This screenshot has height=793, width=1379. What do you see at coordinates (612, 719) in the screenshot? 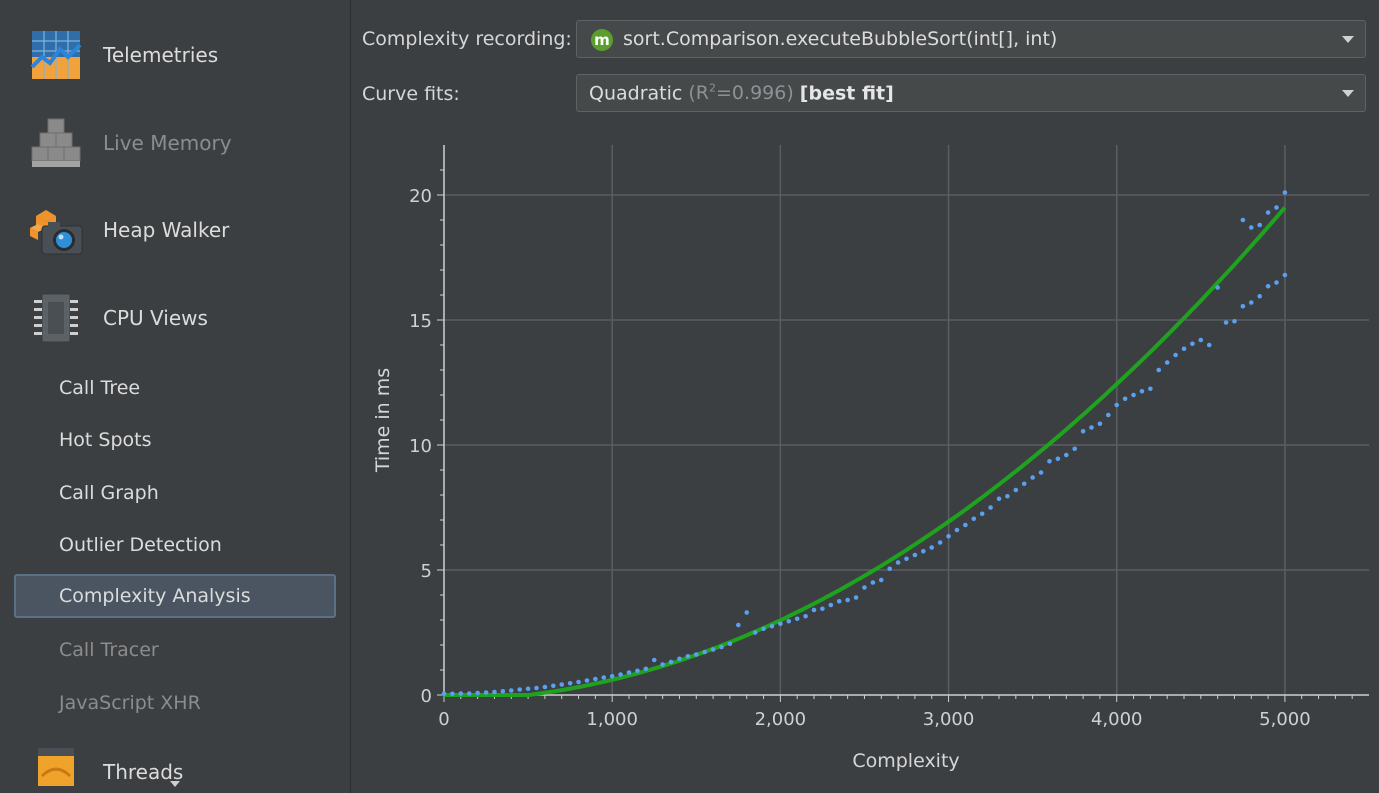
I see `x-tick-label: 1,000` at bounding box center [612, 719].